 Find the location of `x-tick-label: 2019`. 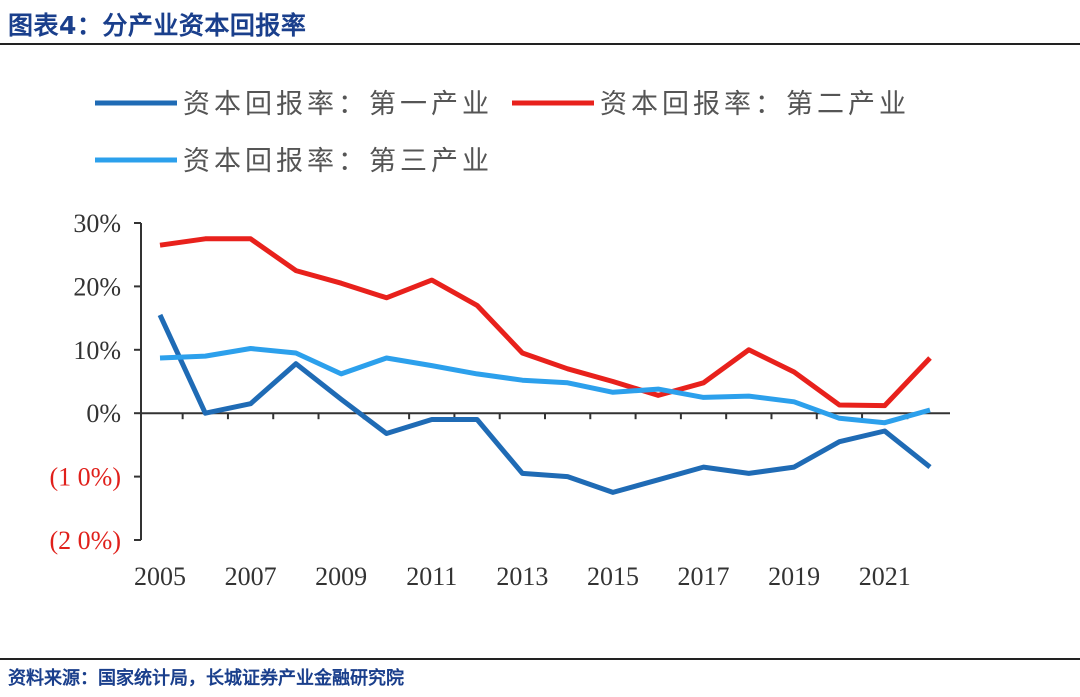

x-tick-label: 2019 is located at coordinates (794, 576).